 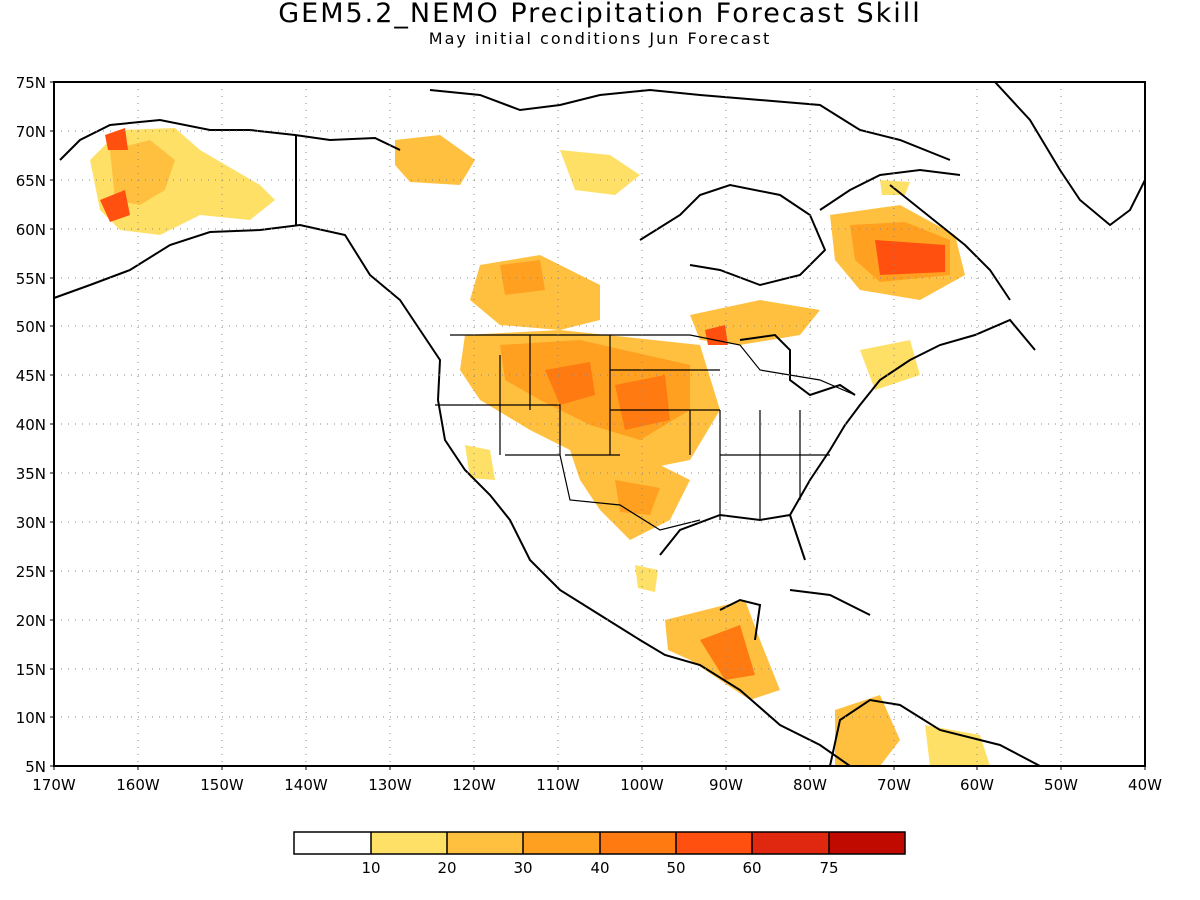 What do you see at coordinates (54, 785) in the screenshot?
I see `lon-label: 170W` at bounding box center [54, 785].